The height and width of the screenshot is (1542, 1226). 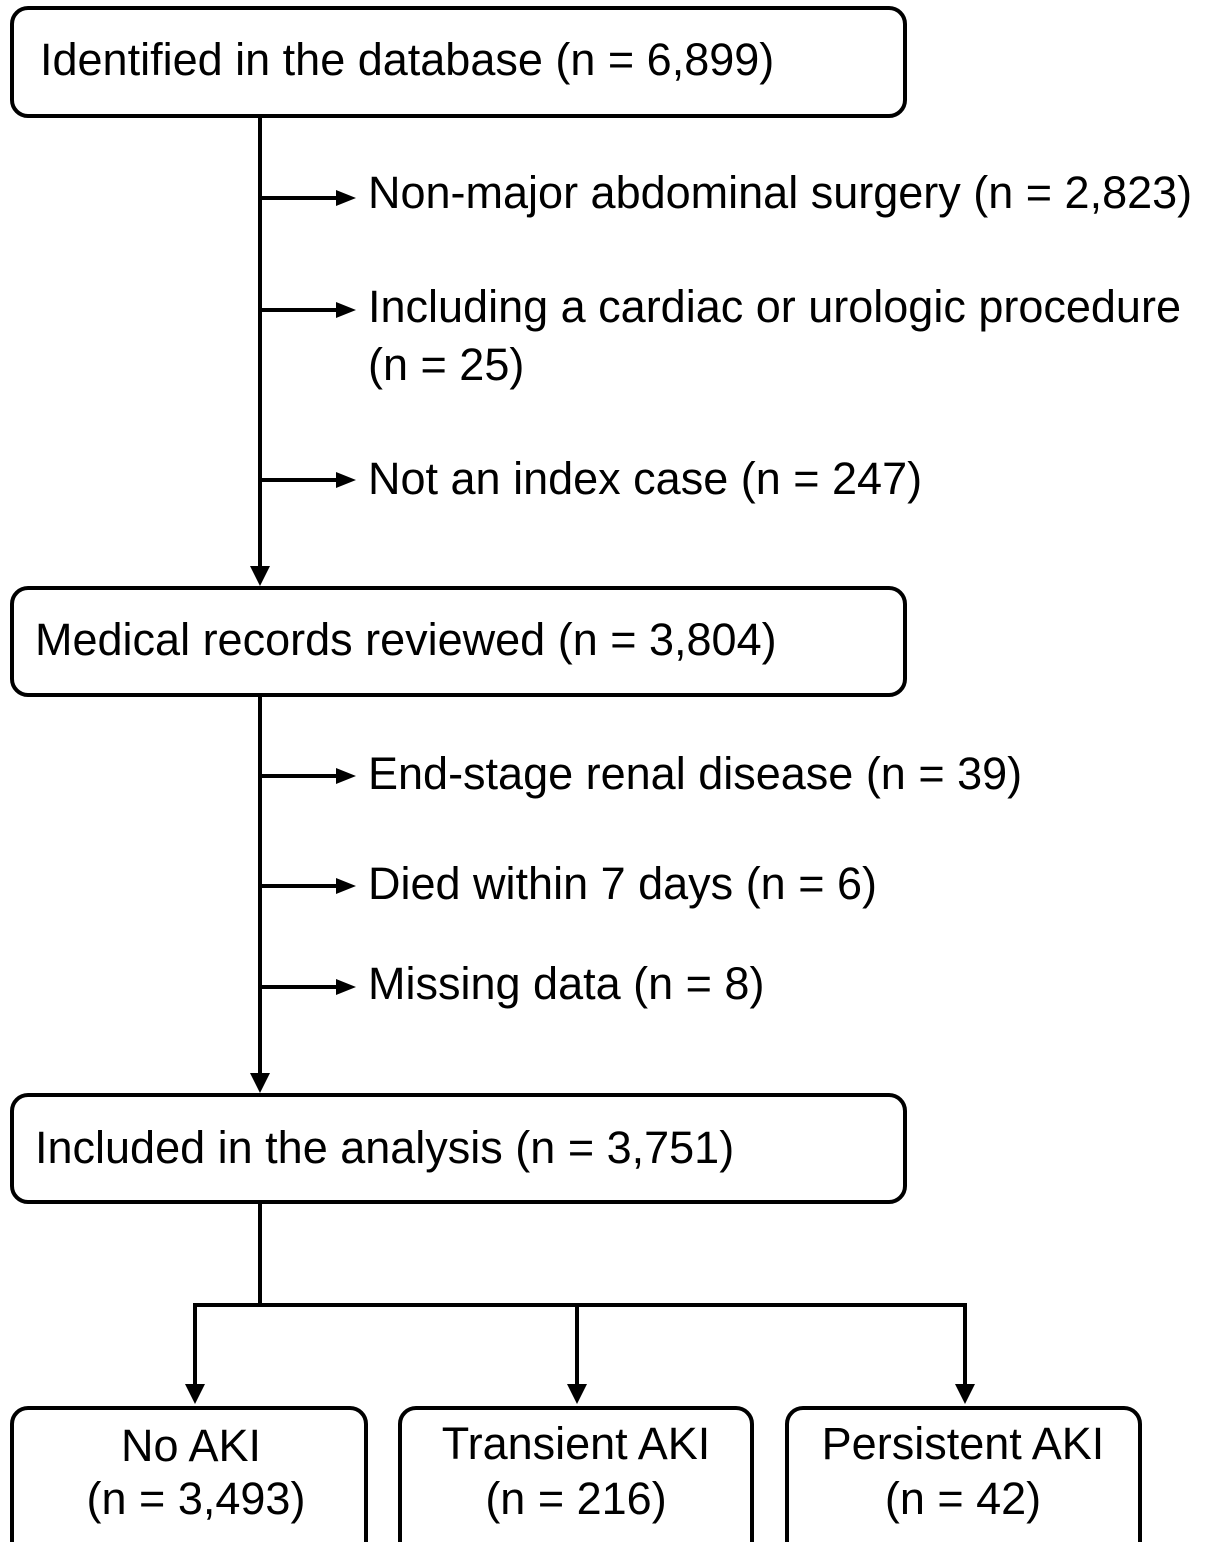 What do you see at coordinates (446, 364) in the screenshot?
I see `exclusion-label: (n = 25)` at bounding box center [446, 364].